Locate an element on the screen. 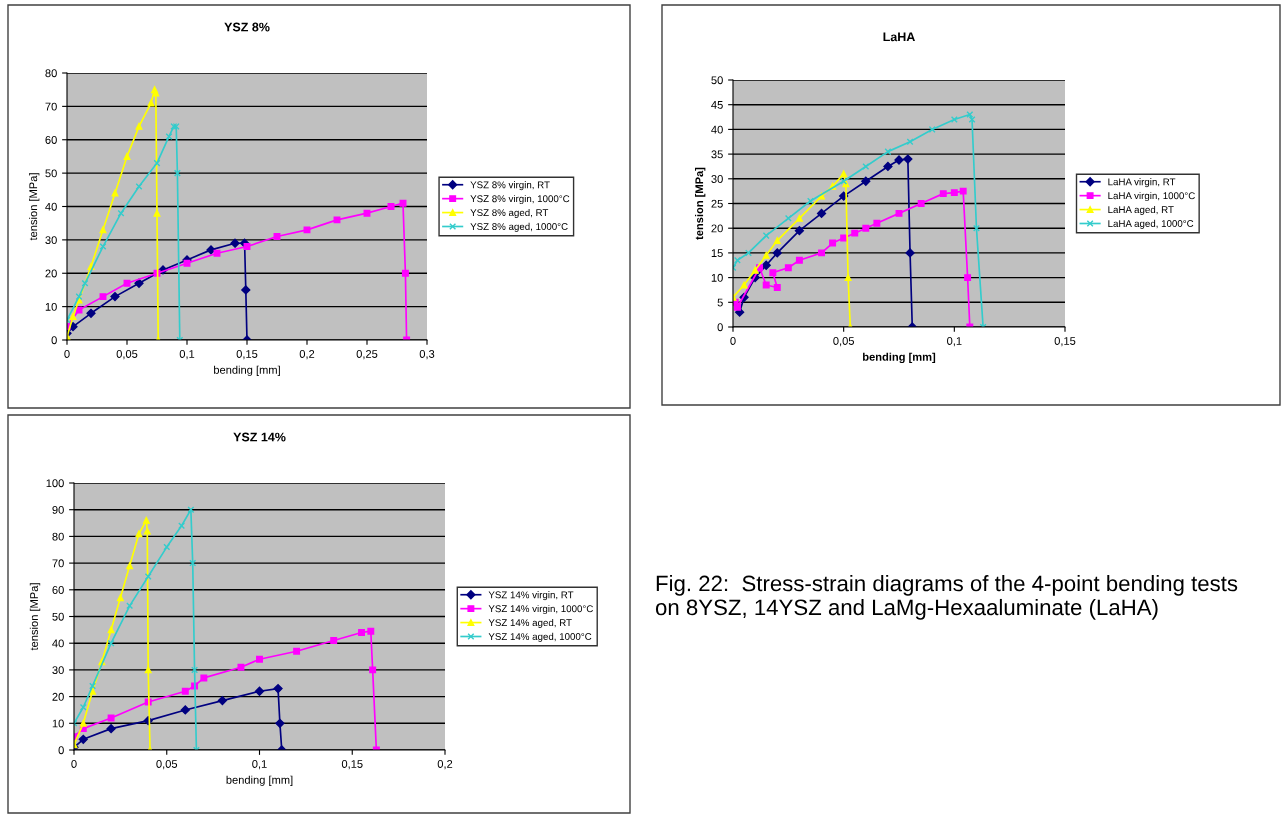 The image size is (1282, 814). legend-label: YSZ 8% virgin, 1000°C is located at coordinates (520, 200).